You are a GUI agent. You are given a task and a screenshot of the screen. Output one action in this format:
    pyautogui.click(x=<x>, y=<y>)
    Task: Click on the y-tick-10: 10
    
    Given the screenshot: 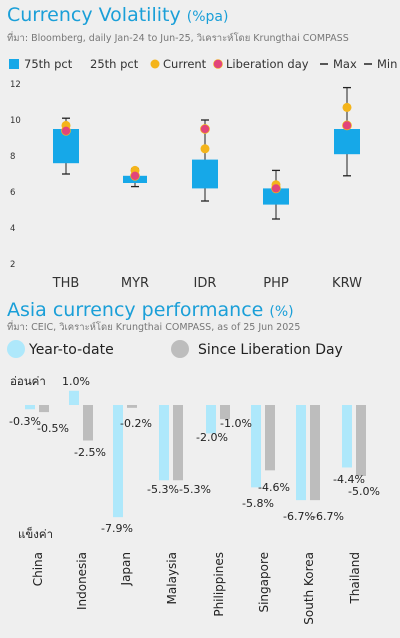 What is the action you would take?
    pyautogui.click(x=15, y=121)
    